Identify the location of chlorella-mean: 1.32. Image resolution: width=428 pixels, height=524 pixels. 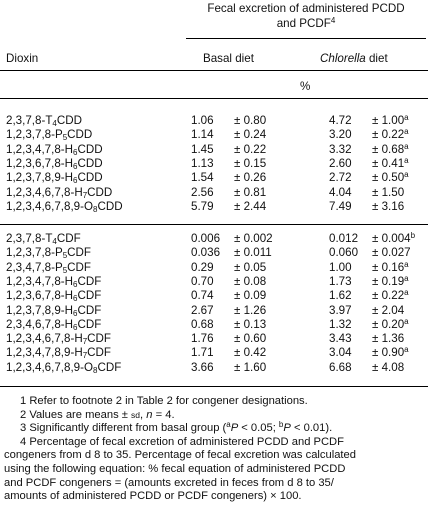
(340, 324).